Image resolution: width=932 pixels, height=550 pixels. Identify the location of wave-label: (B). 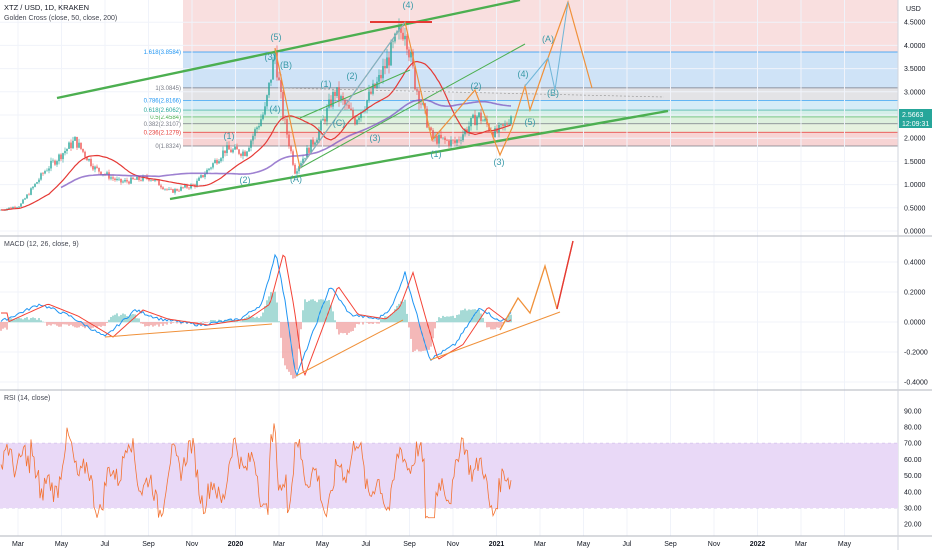
(553, 93).